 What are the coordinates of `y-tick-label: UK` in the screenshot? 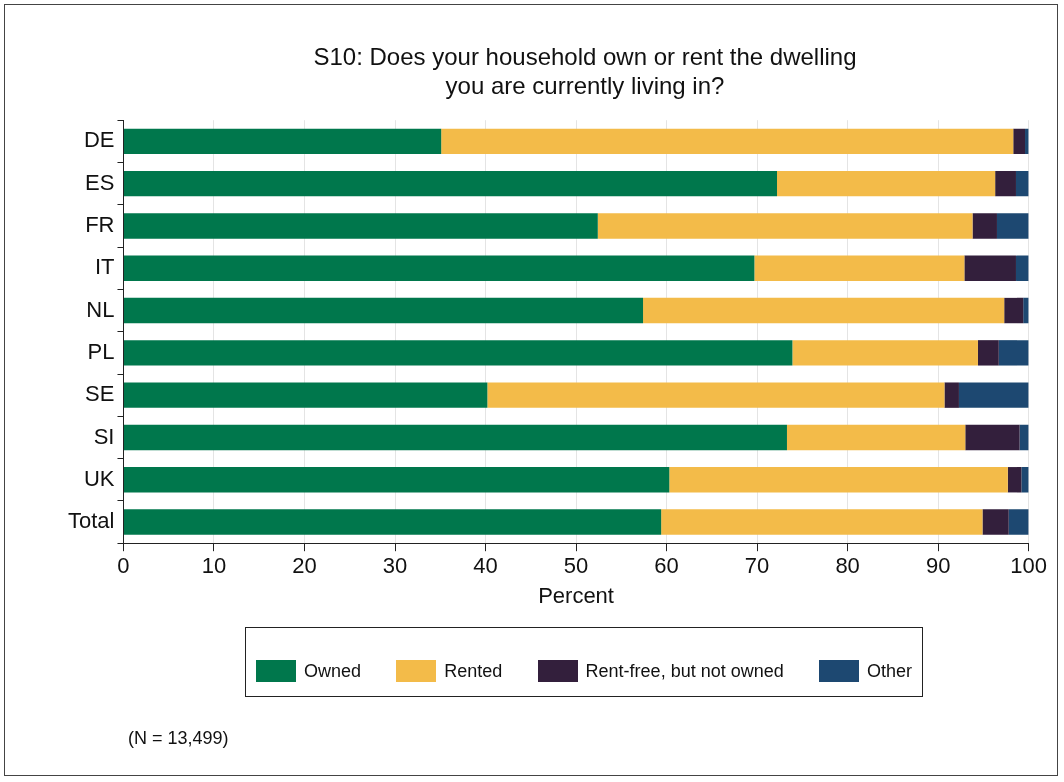 It's located at (99, 478).